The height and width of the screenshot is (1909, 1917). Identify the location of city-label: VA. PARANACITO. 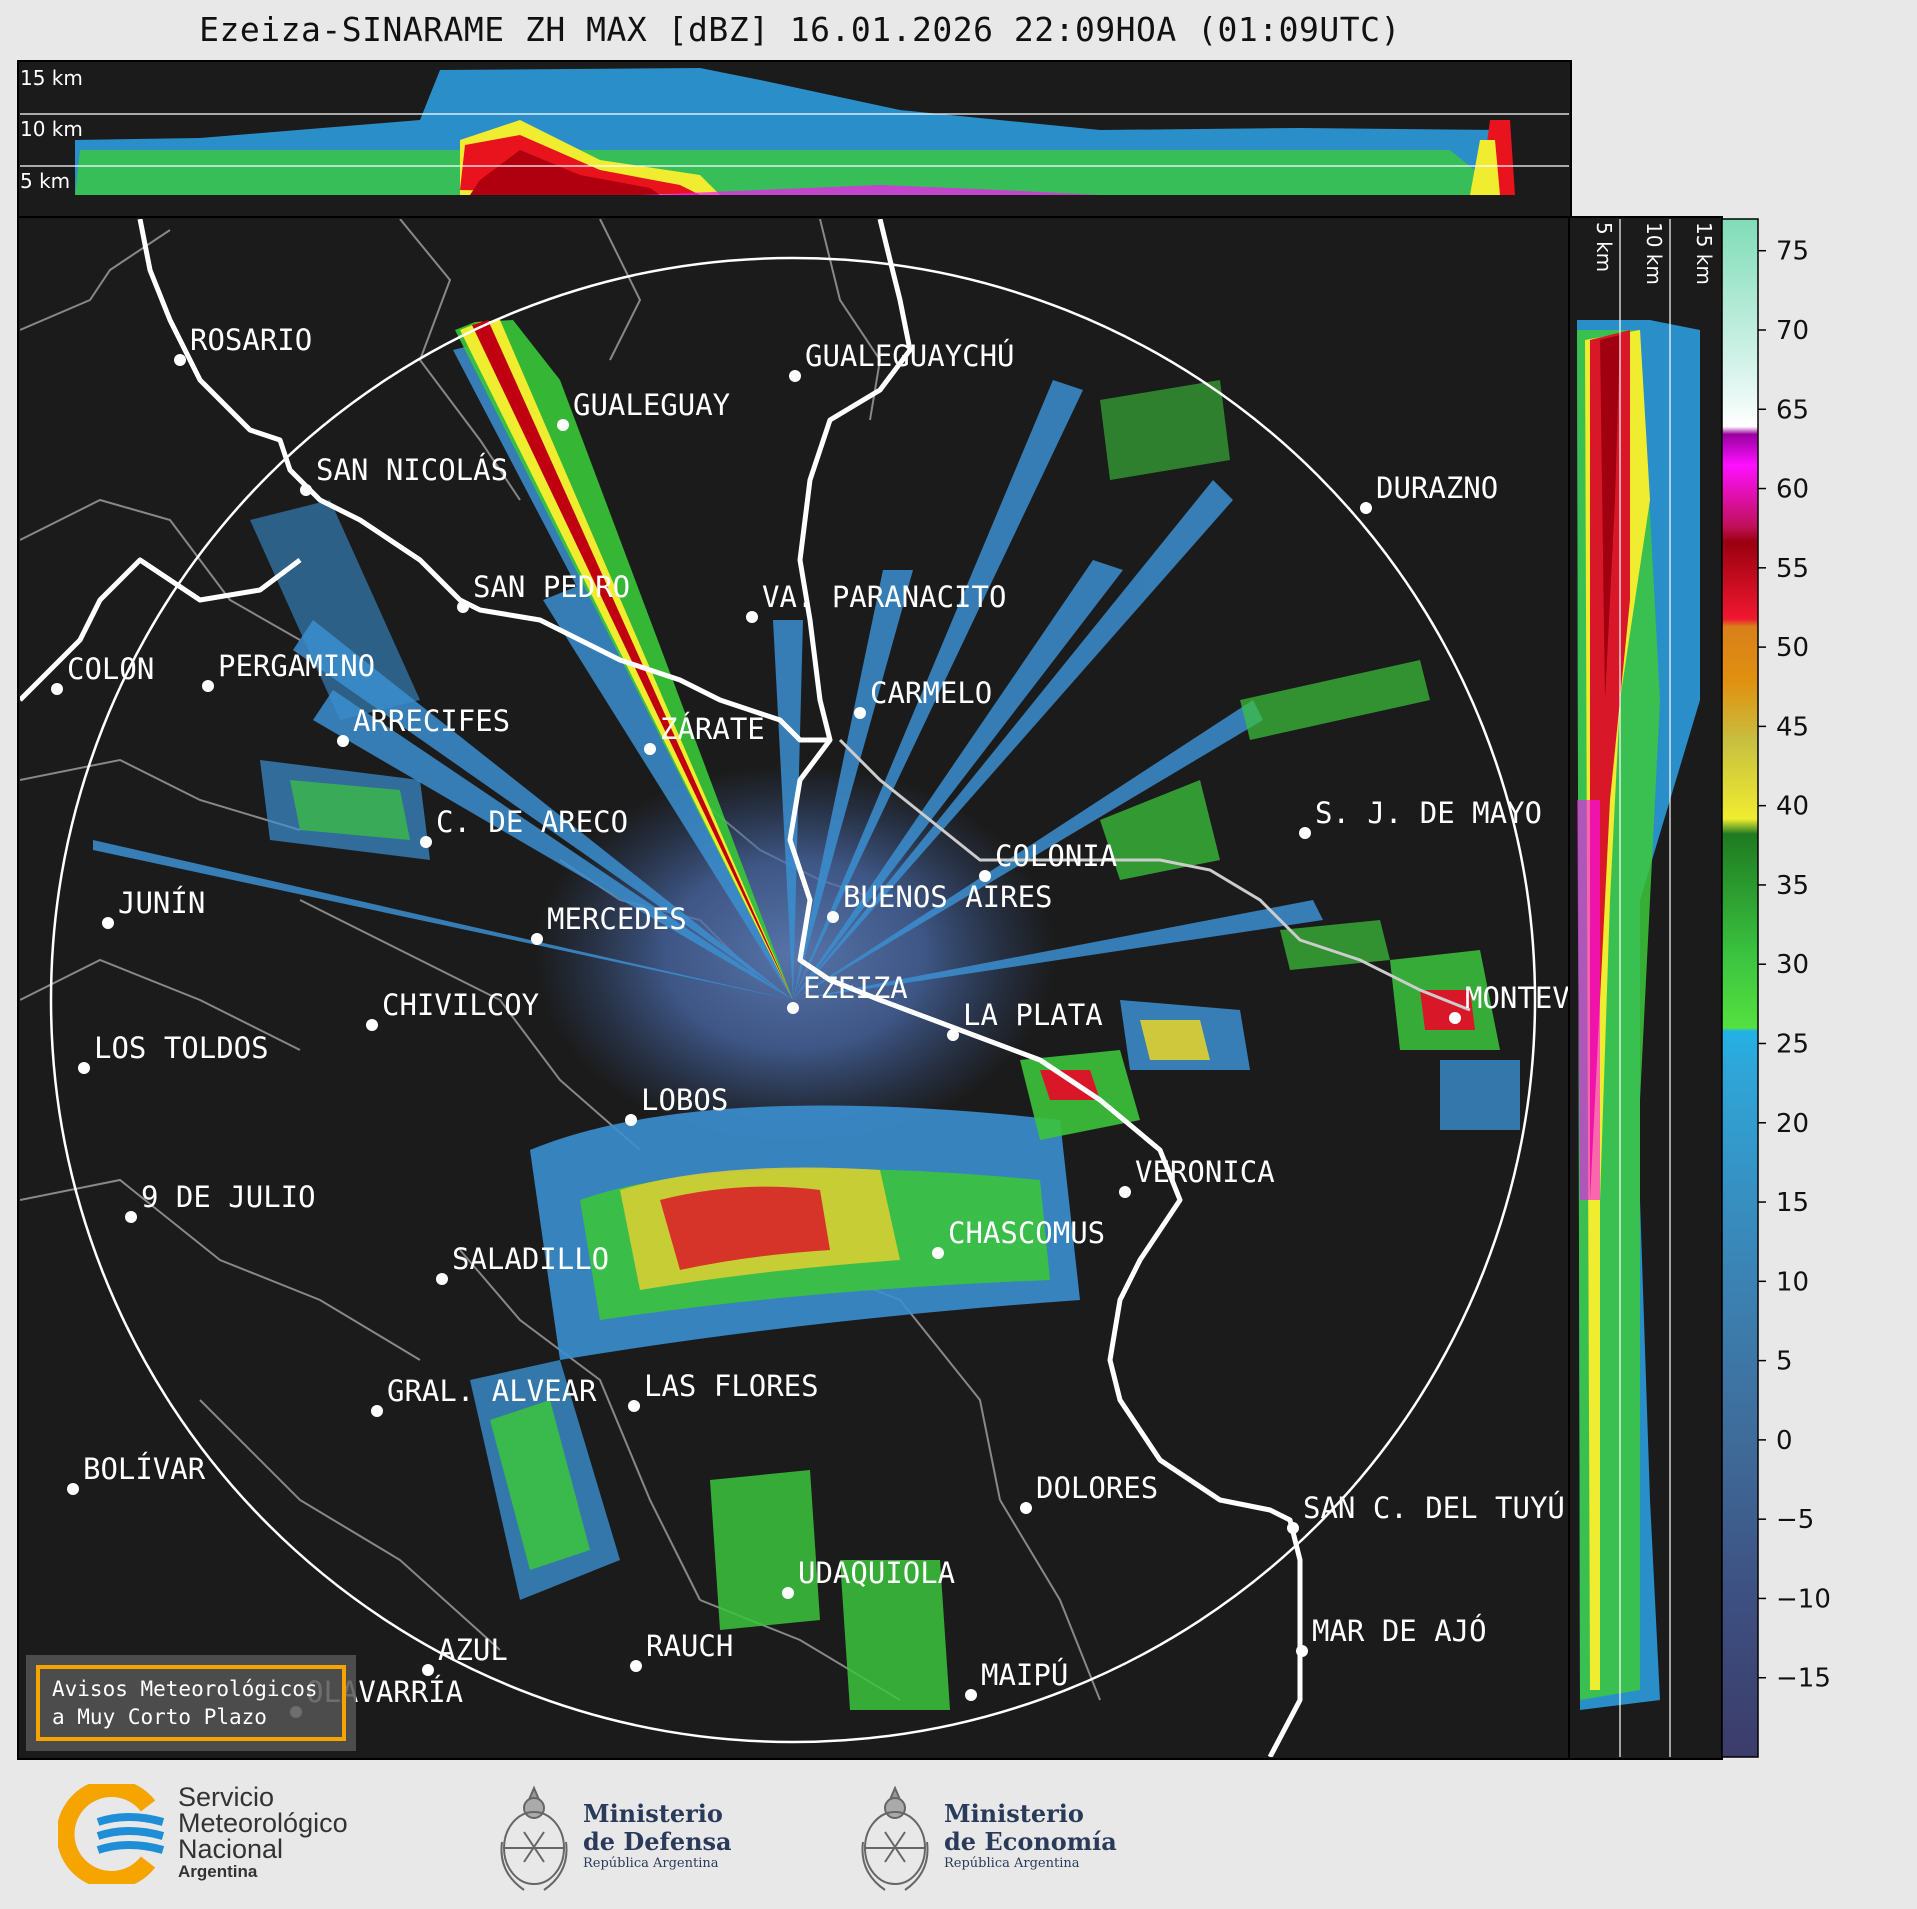
(884, 597).